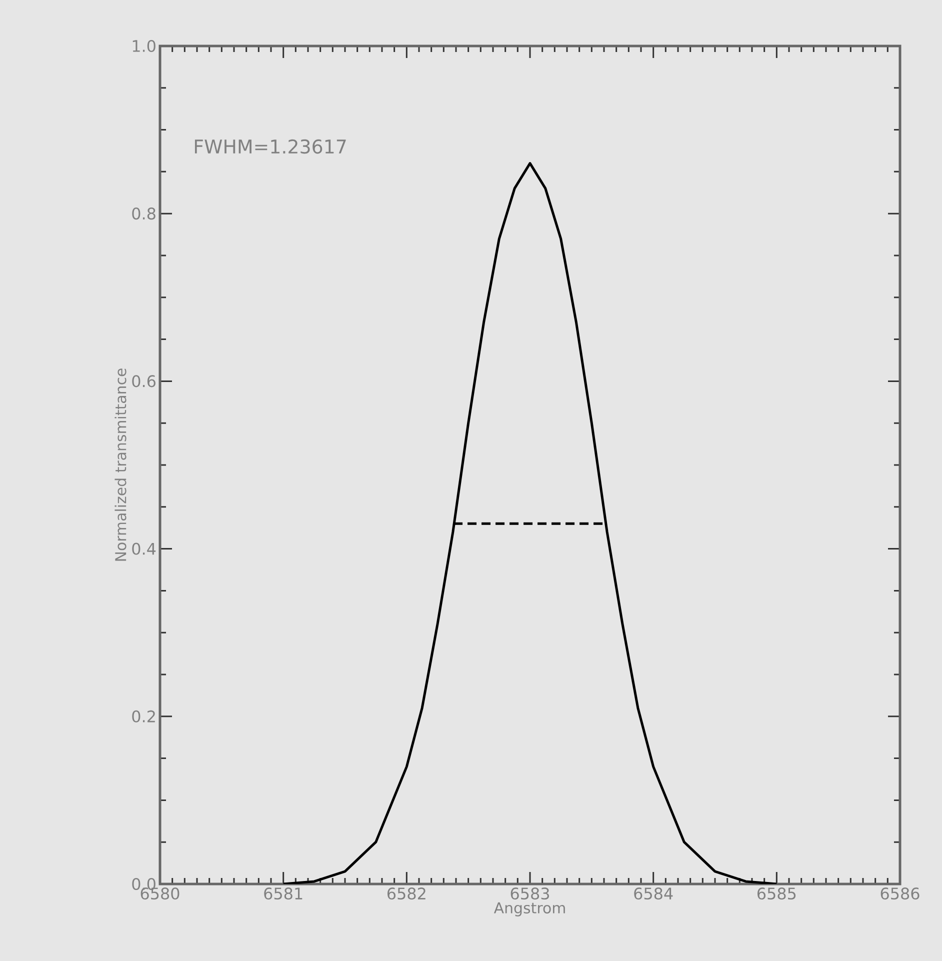  Describe the element at coordinates (406, 894) in the screenshot. I see `x-tick-label: 6582` at that location.